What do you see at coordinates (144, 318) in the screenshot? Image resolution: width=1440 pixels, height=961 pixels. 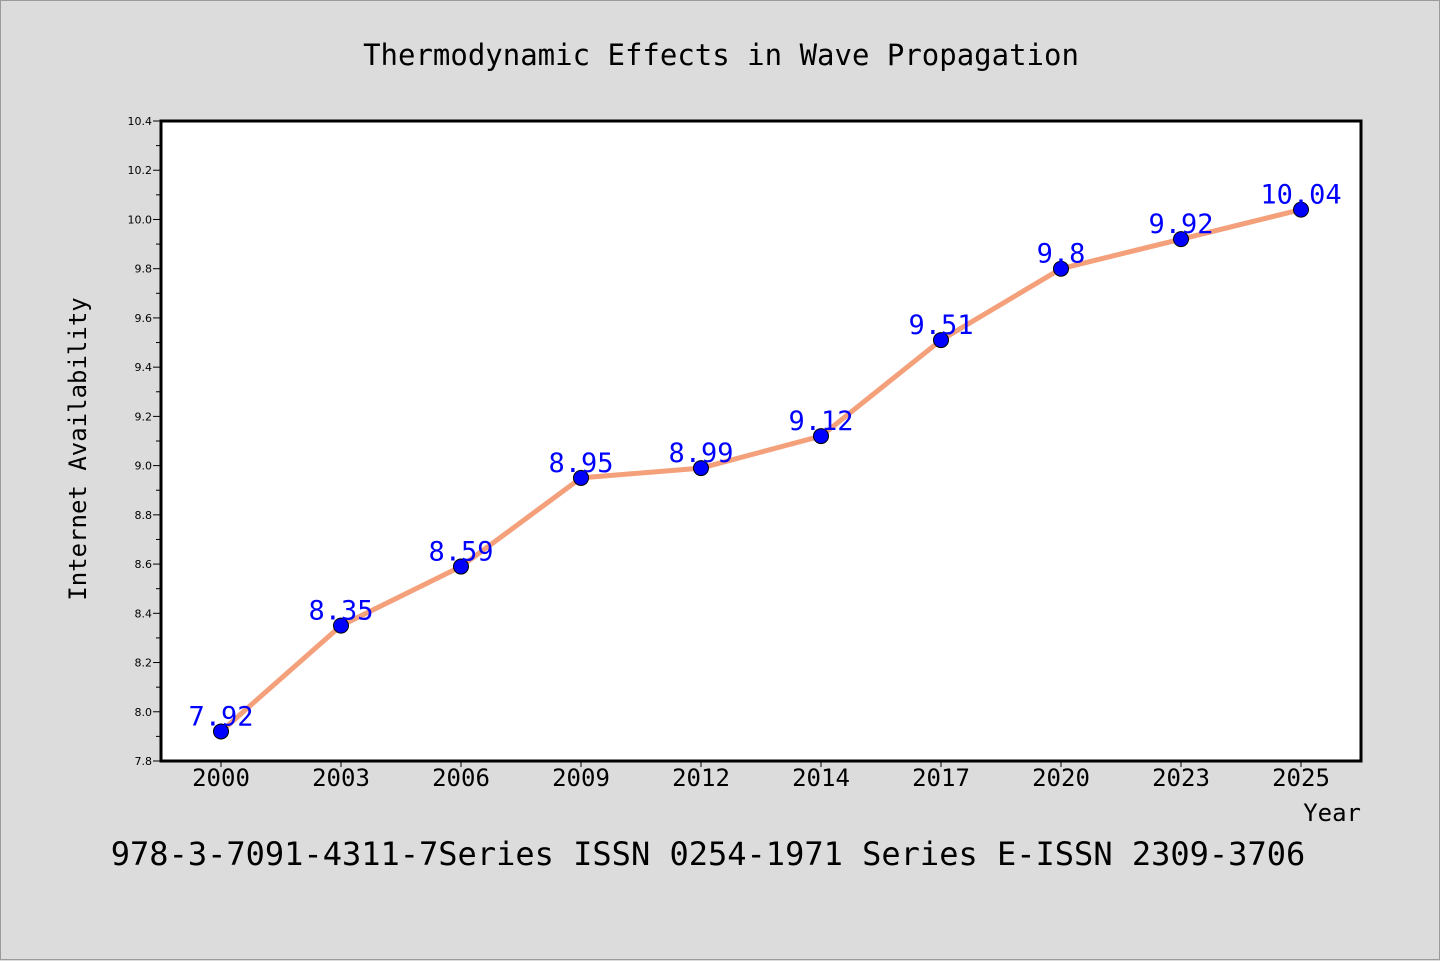 I see `y-tick-label: 9.6` at bounding box center [144, 318].